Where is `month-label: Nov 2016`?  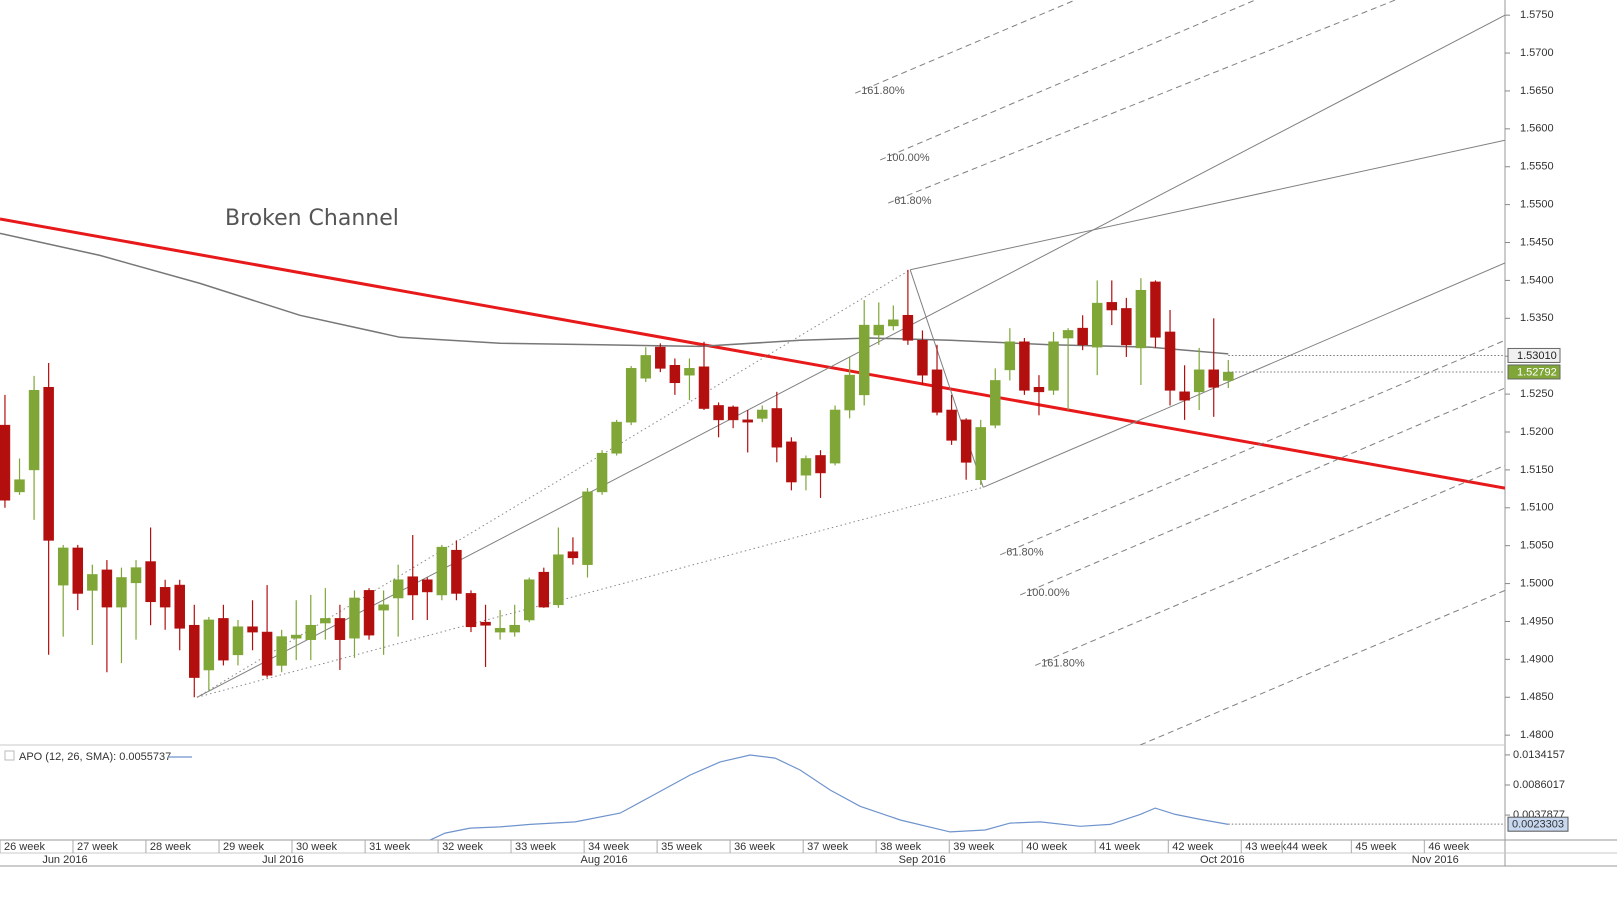 month-label: Nov 2016 is located at coordinates (1435, 860).